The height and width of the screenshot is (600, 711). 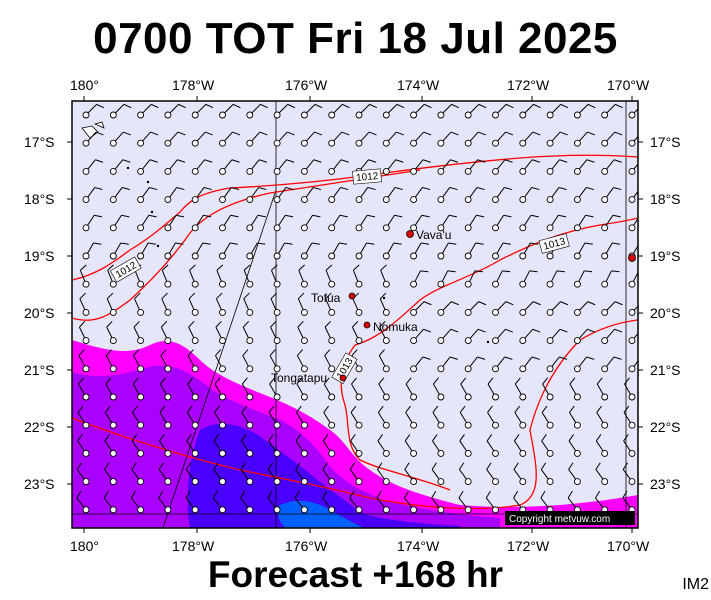 What do you see at coordinates (665, 427) in the screenshot?
I see `lat-label-right: 22°S` at bounding box center [665, 427].